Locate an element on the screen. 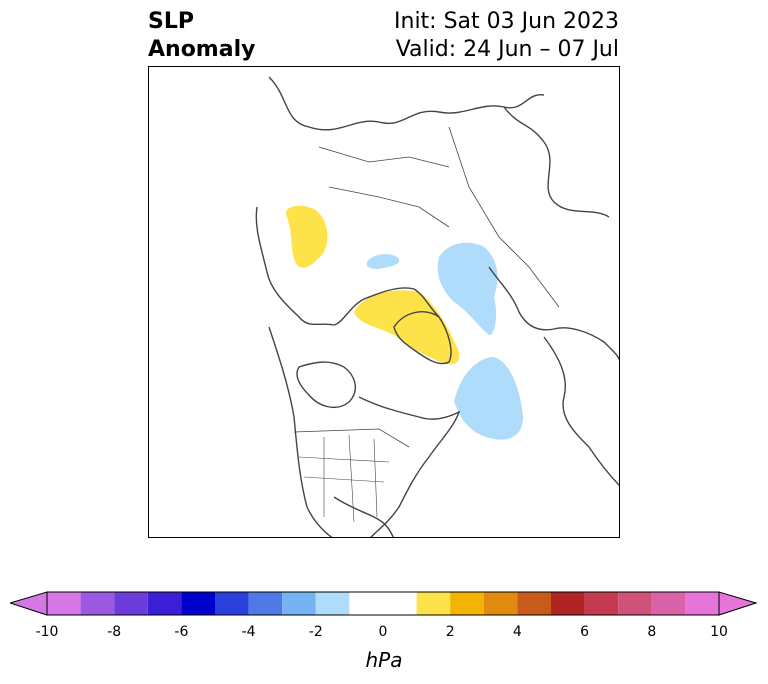 This screenshot has height=684, width=768. anomaly-layer is located at coordinates (404, 322).